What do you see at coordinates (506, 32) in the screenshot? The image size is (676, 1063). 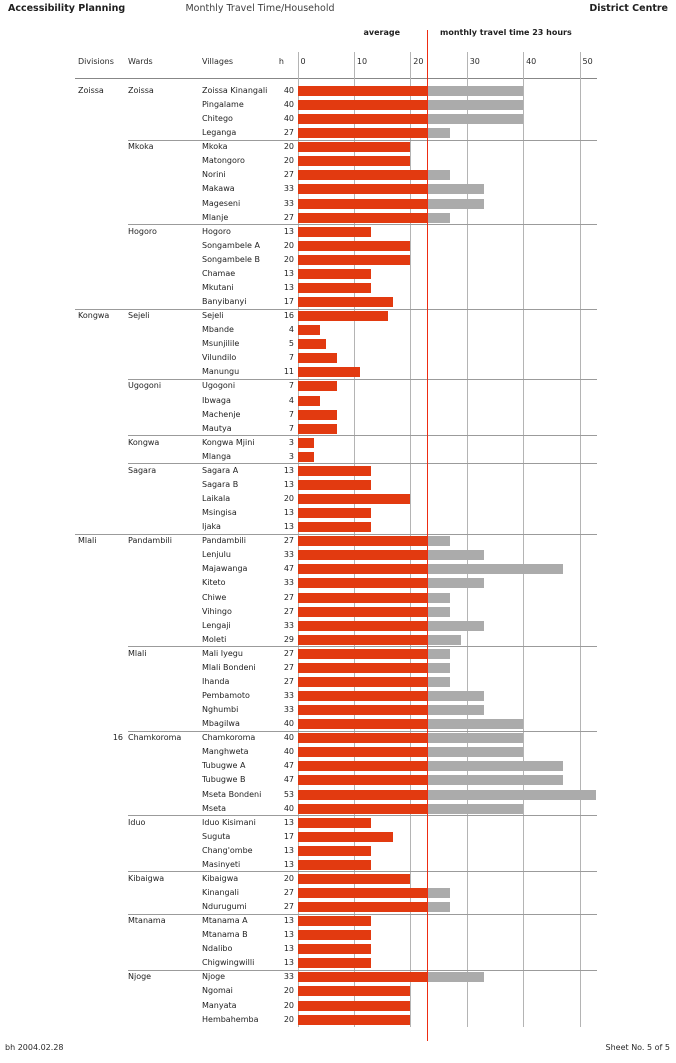 I see `legend-threshold-label: monthly travel time 23 hours` at bounding box center [506, 32].